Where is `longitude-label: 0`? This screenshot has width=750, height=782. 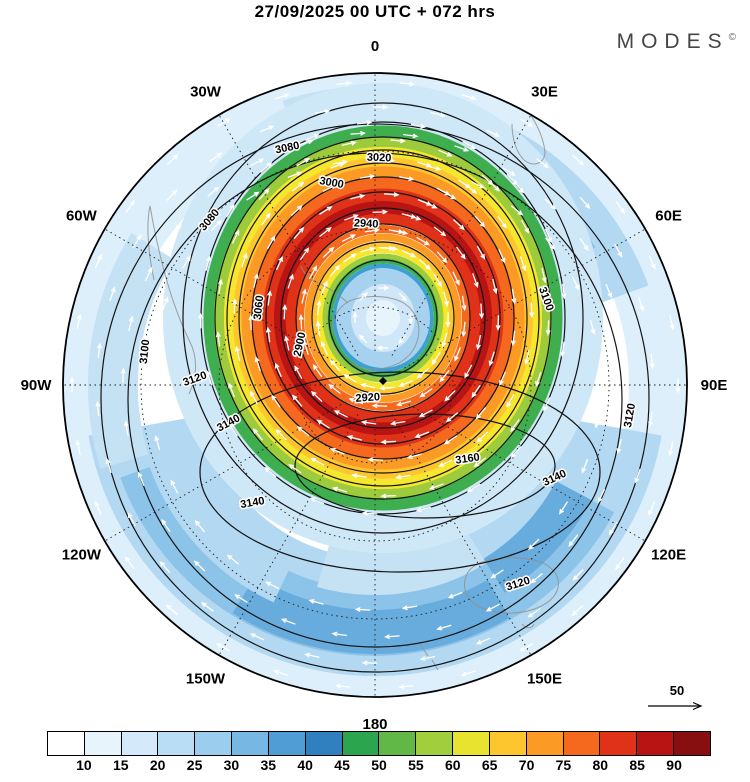
longitude-label: 0 is located at coordinates (375, 46).